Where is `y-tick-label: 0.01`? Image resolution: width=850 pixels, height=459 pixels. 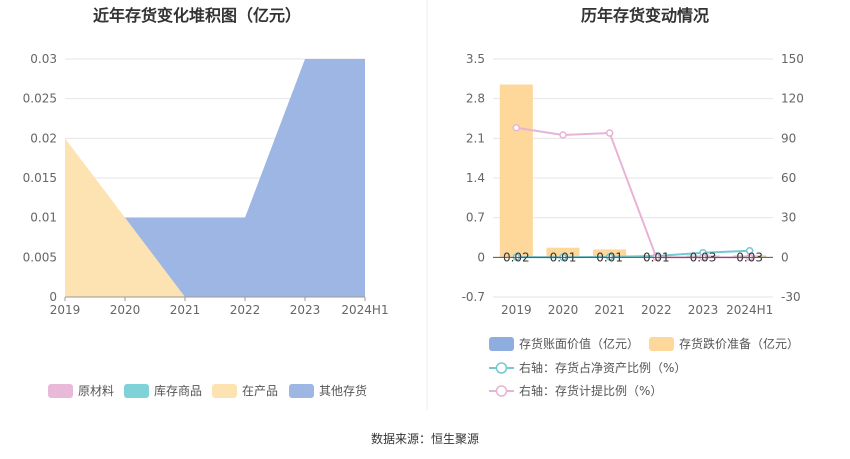
y-tick-label: 0.01 is located at coordinates (43, 218).